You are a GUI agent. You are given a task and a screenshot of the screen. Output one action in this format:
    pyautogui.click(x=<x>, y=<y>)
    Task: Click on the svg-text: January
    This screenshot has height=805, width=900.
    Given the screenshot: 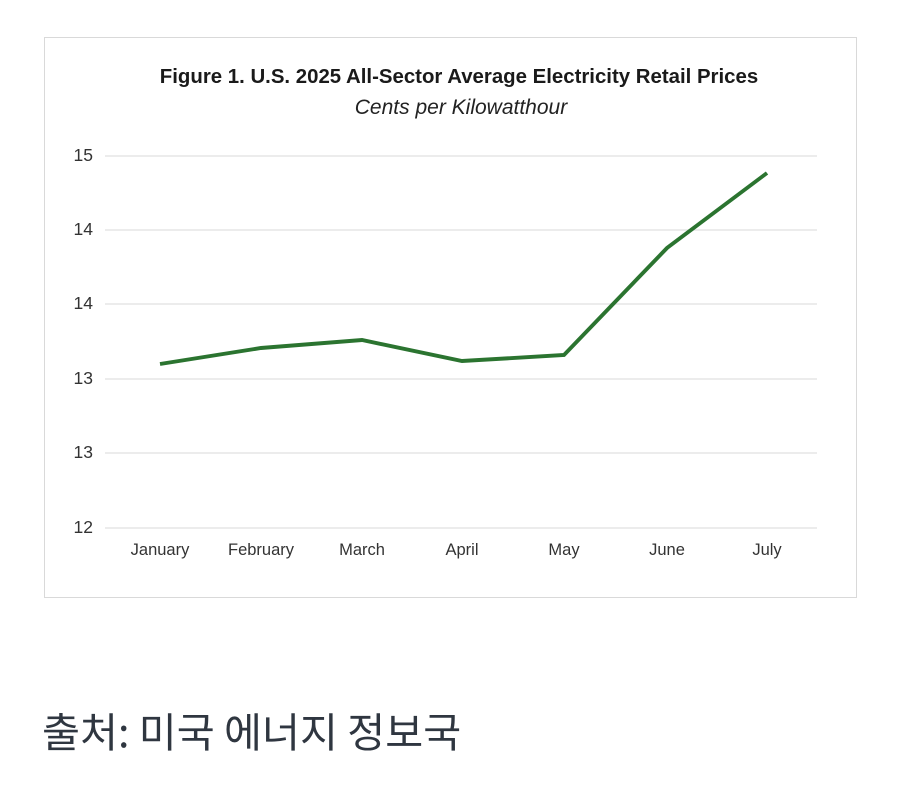 What is the action you would take?
    pyautogui.click(x=160, y=550)
    